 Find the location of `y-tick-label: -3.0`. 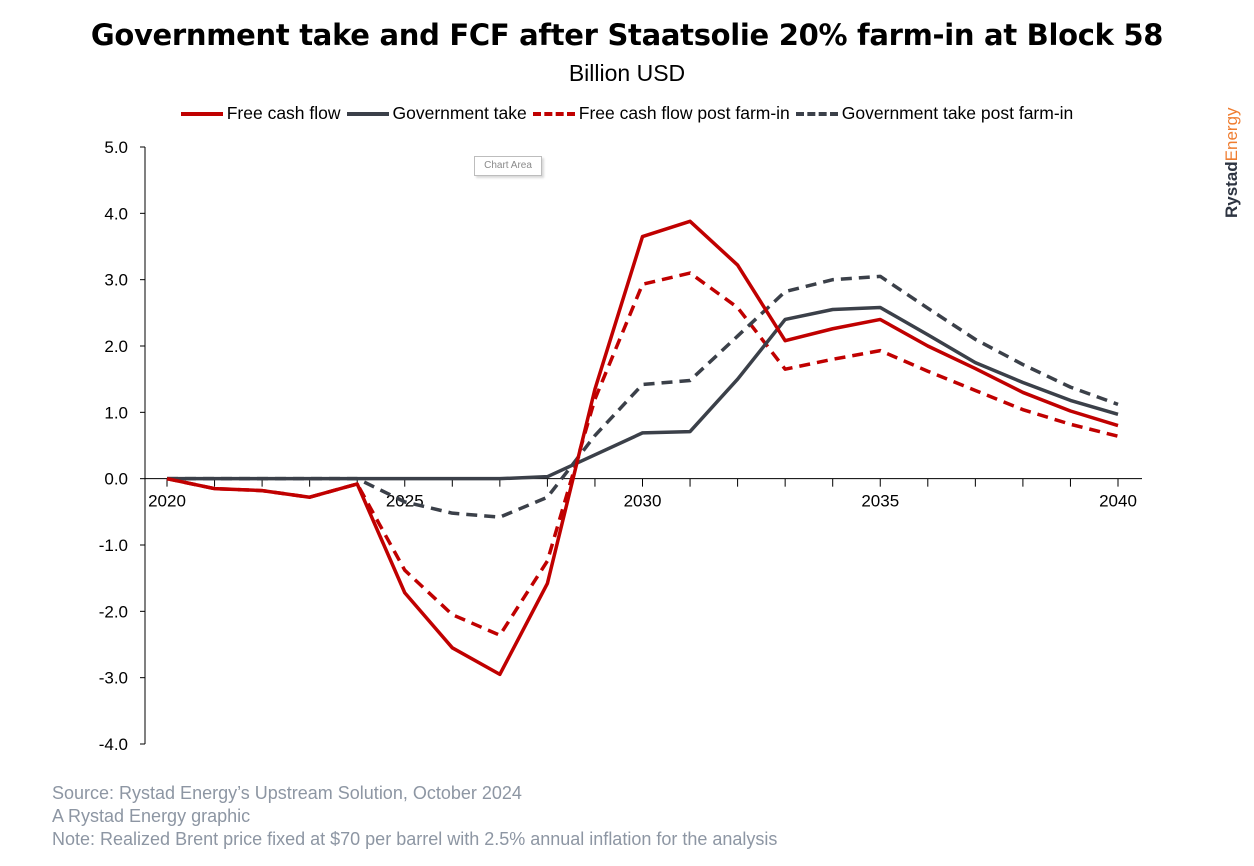

y-tick-label: -3.0 is located at coordinates (113, 678).